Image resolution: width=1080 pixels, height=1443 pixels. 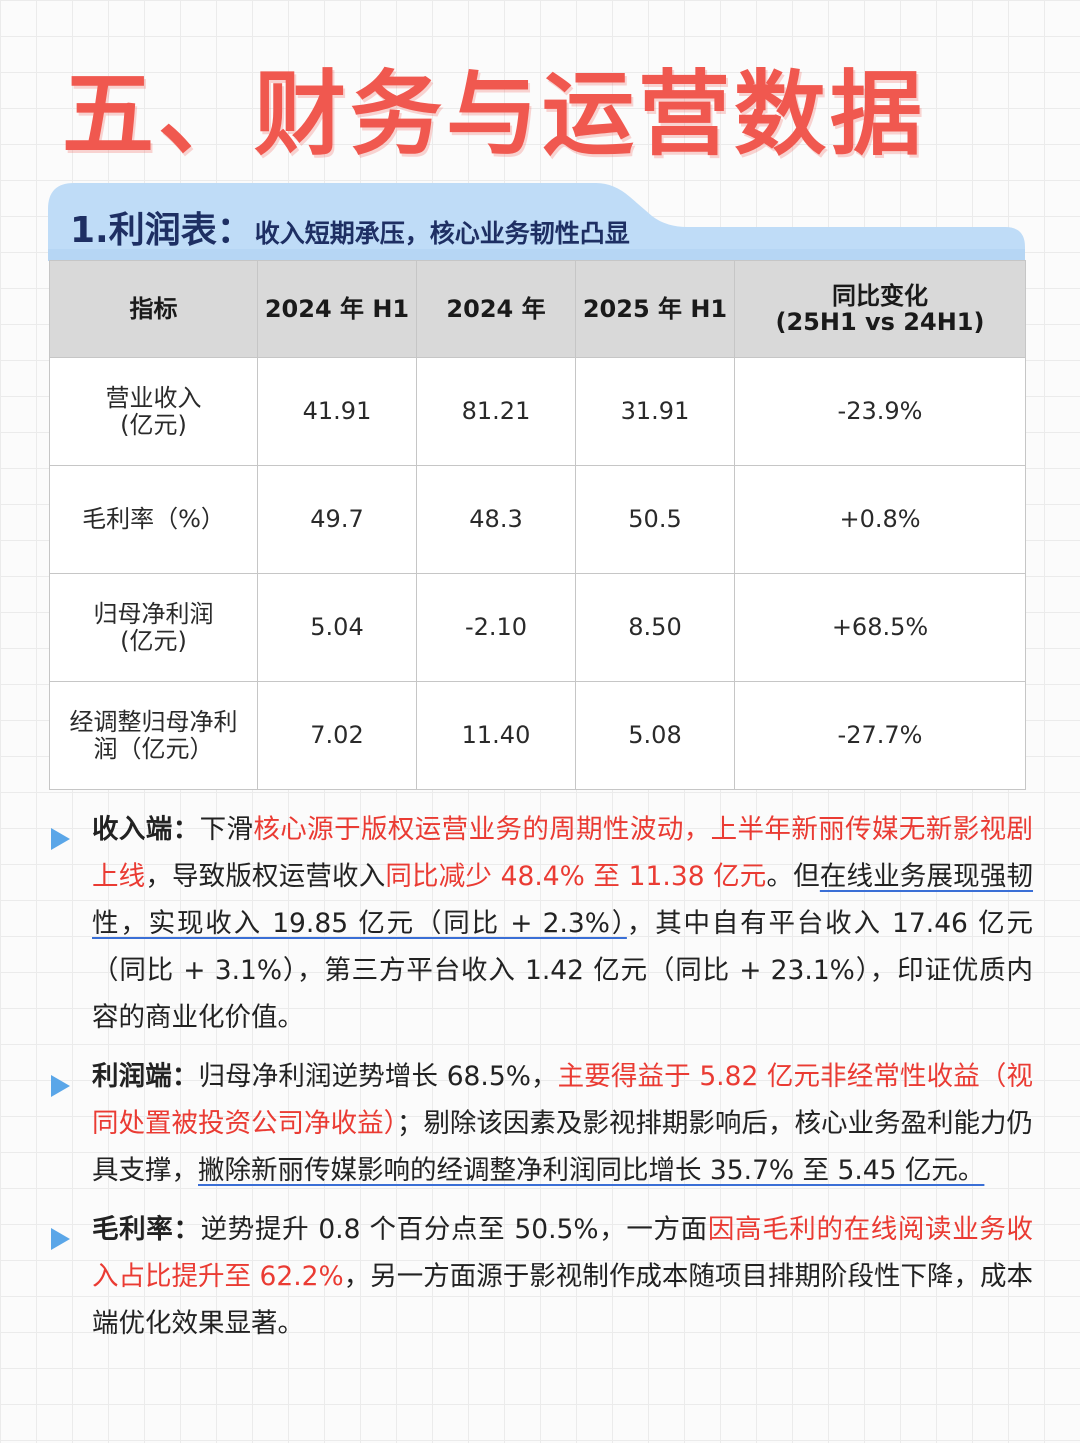 I want to click on header-2025-h1: 2025 年 H1, so click(x=655, y=309).